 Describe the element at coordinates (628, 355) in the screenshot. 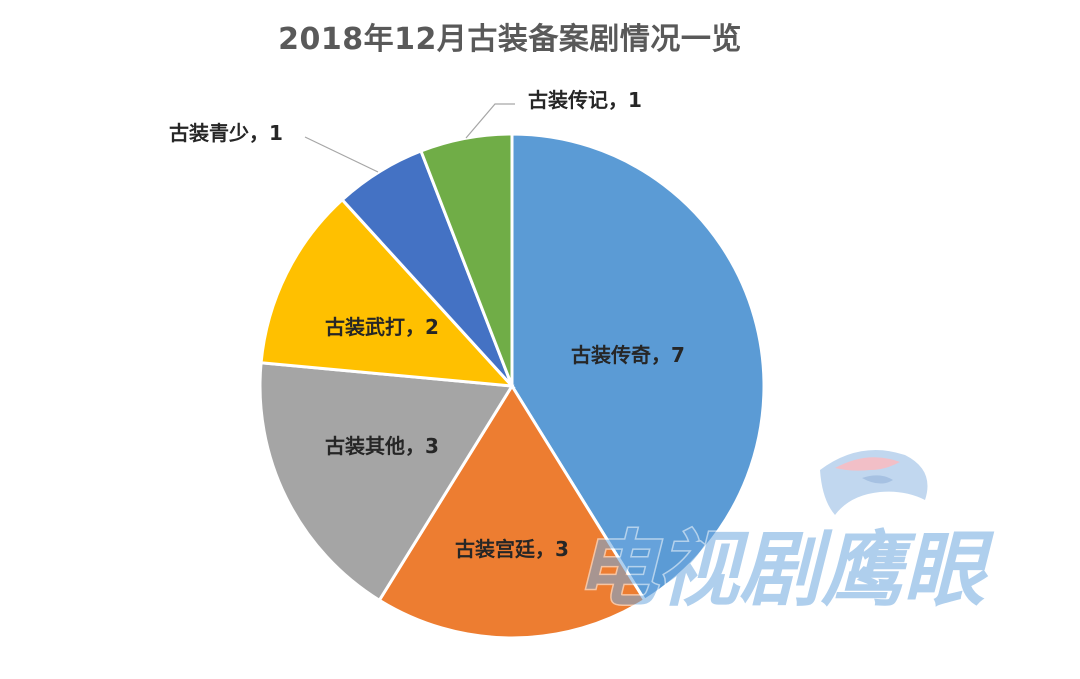

I see `slice-label-1: 古装传奇，7` at that location.